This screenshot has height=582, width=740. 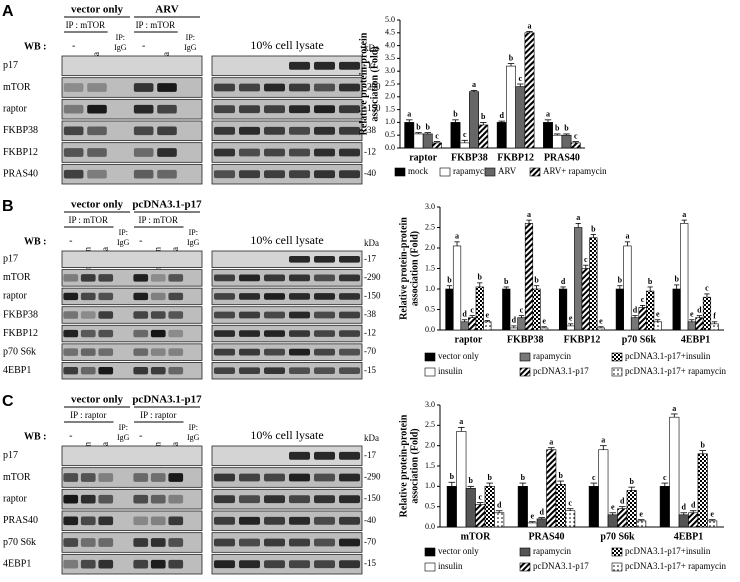 I want to click on row-label: FKBP38, so click(x=20, y=314).